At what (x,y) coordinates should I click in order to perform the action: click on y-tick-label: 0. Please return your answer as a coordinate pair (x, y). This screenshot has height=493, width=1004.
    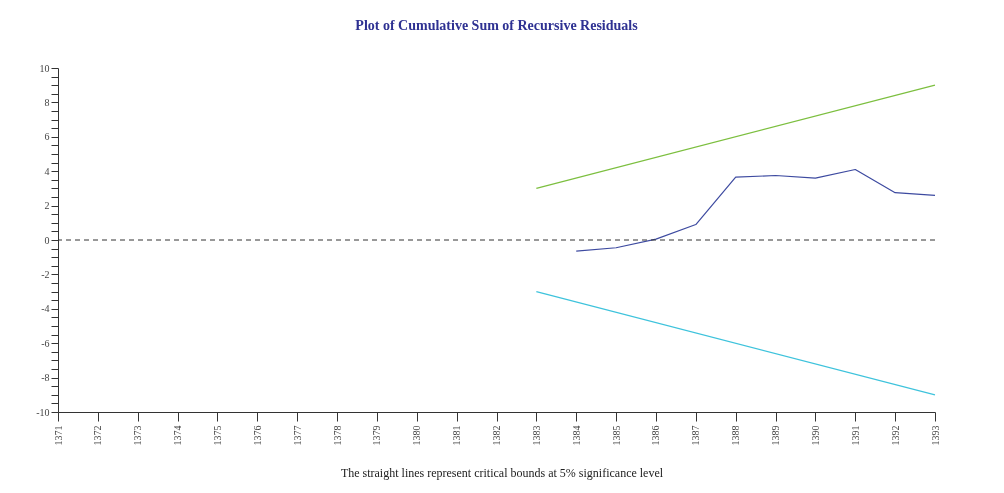
    Looking at the image, I should click on (47, 240).